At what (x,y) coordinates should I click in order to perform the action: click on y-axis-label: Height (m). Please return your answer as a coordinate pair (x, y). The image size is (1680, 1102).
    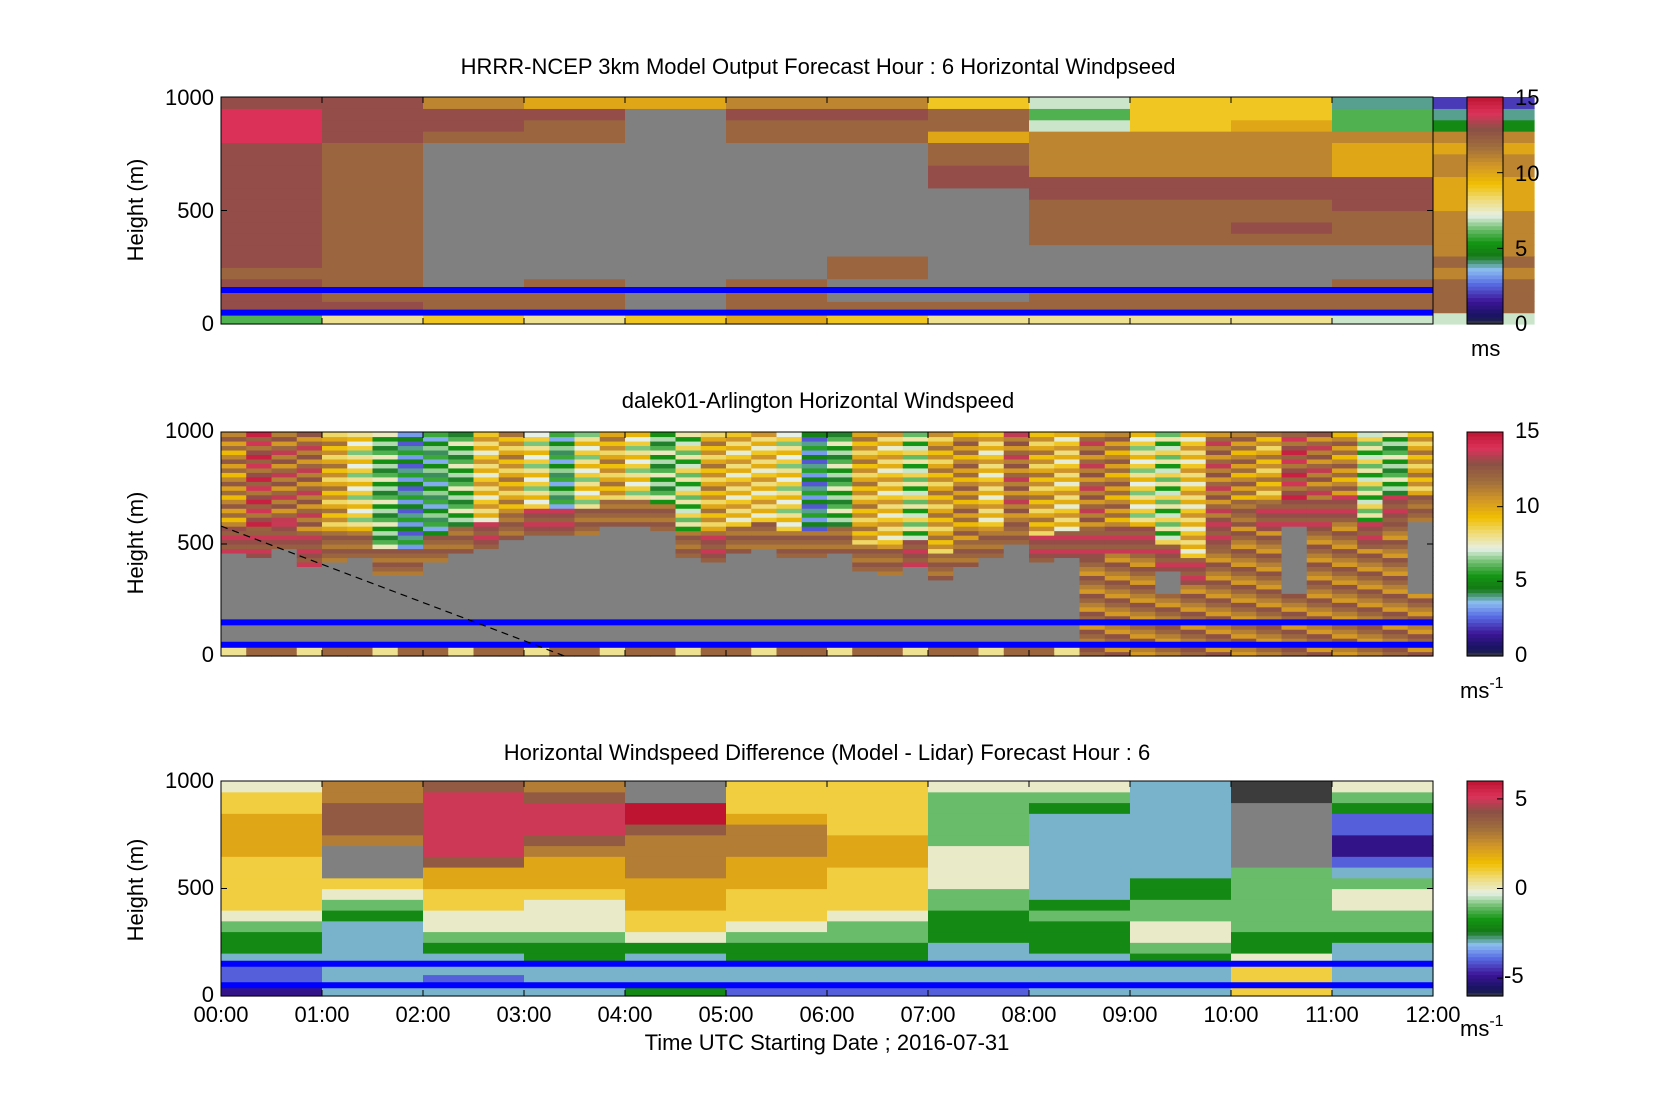
    Looking at the image, I should click on (135, 210).